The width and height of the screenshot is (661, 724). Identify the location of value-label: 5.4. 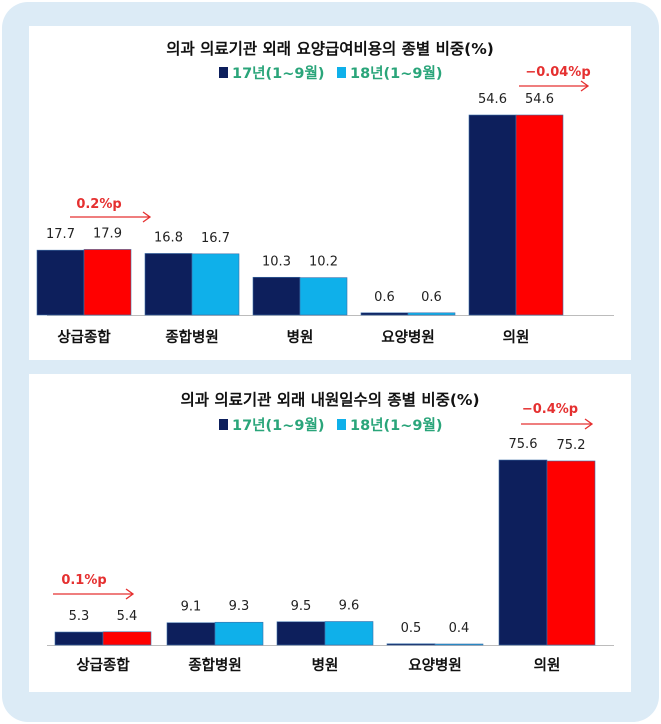
(127, 616).